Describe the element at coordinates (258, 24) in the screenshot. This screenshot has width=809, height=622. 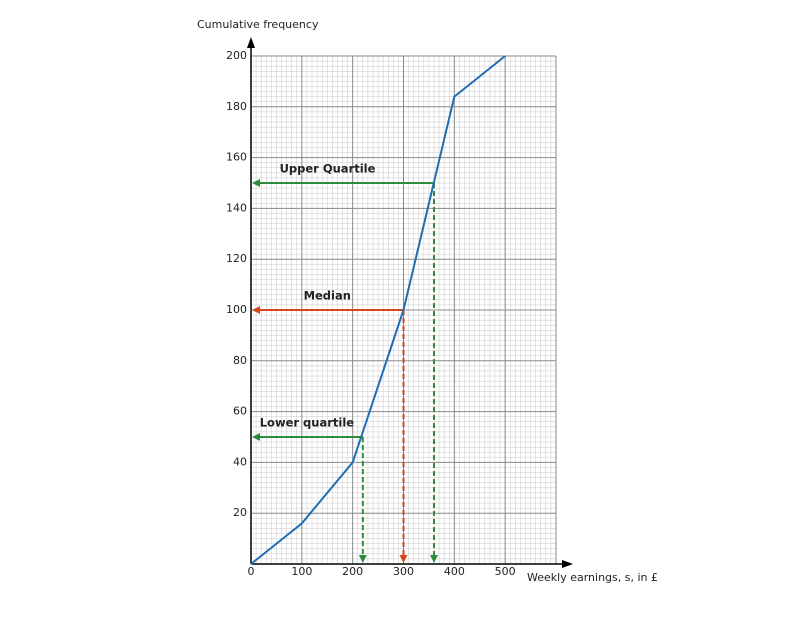
I see `y-axis-label: Cumulative frequency` at that location.